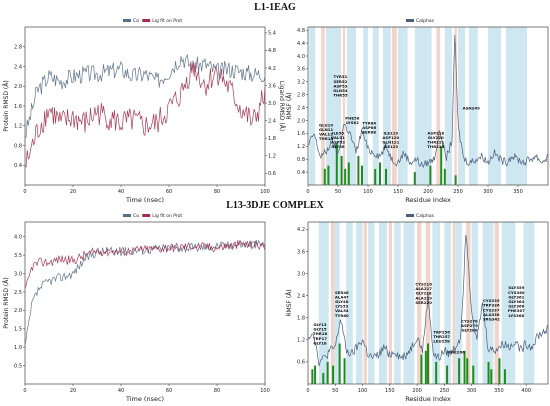 This screenshot has height=406, width=550. I want to click on x-tick-label: 50, so click(335, 391).